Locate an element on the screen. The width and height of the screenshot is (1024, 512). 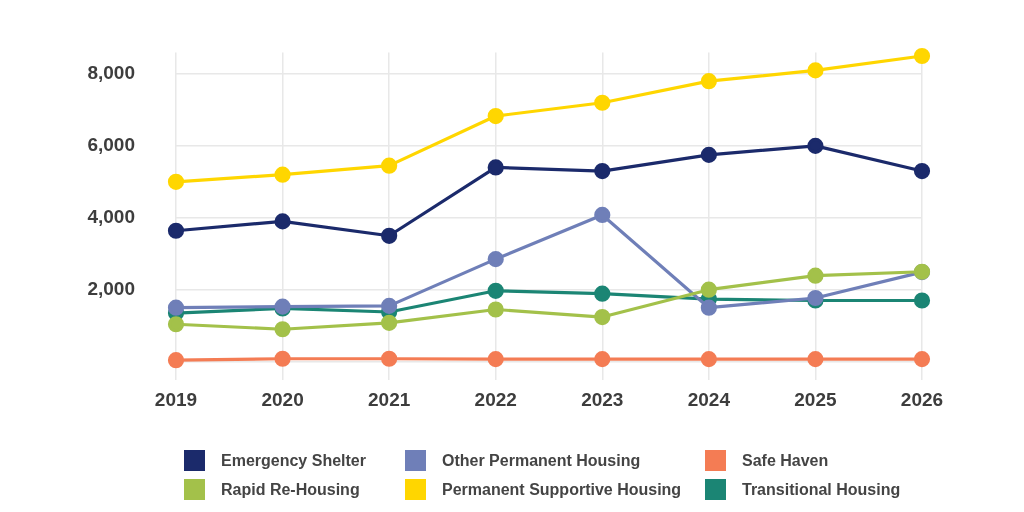
x-tick-label: 2026 is located at coordinates (922, 400).